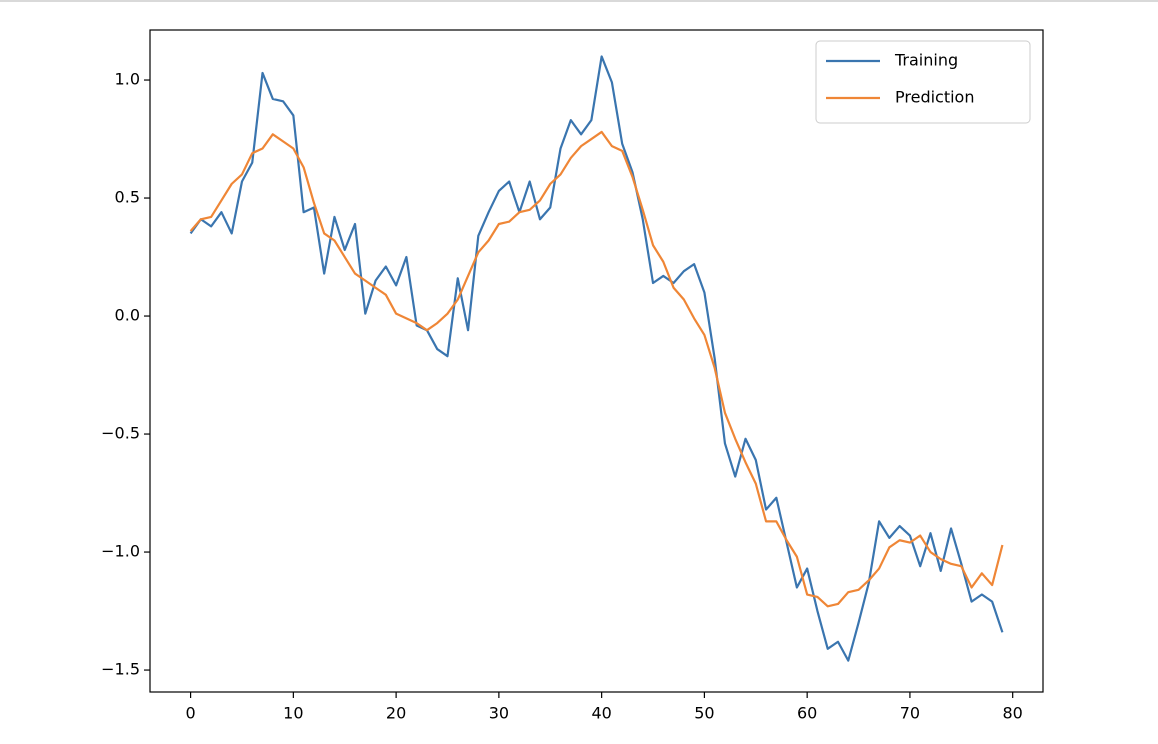 The height and width of the screenshot is (744, 1158). I want to click on y-tick-label: 0.5, so click(127, 197).